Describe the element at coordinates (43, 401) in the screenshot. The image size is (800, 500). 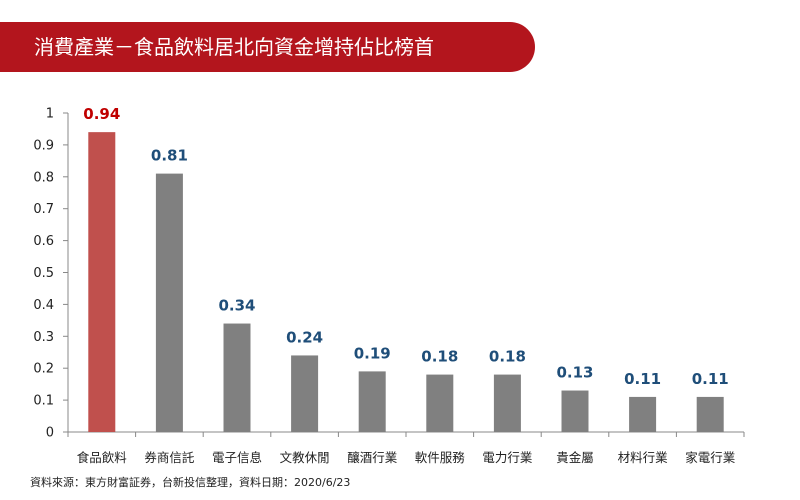
I see `y-tick-label: 0.1` at that location.